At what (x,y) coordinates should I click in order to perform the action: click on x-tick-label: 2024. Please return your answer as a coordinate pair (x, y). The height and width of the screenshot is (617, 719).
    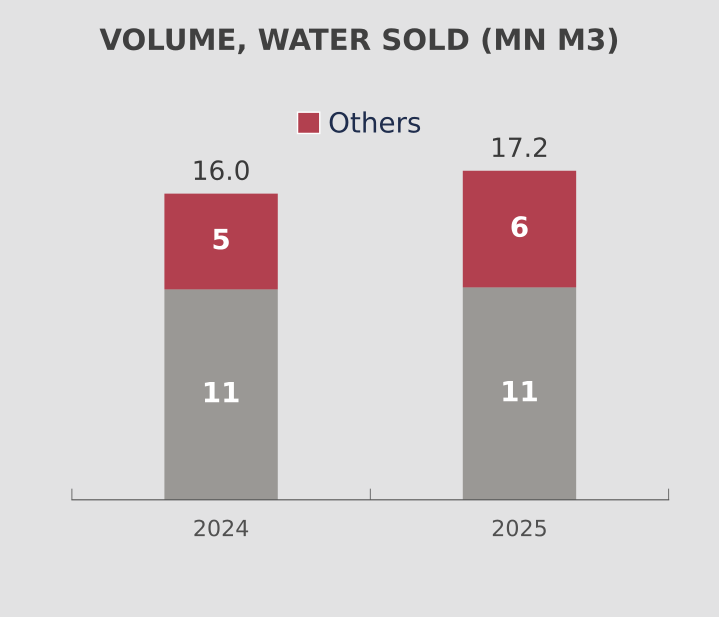
    Looking at the image, I should click on (221, 528).